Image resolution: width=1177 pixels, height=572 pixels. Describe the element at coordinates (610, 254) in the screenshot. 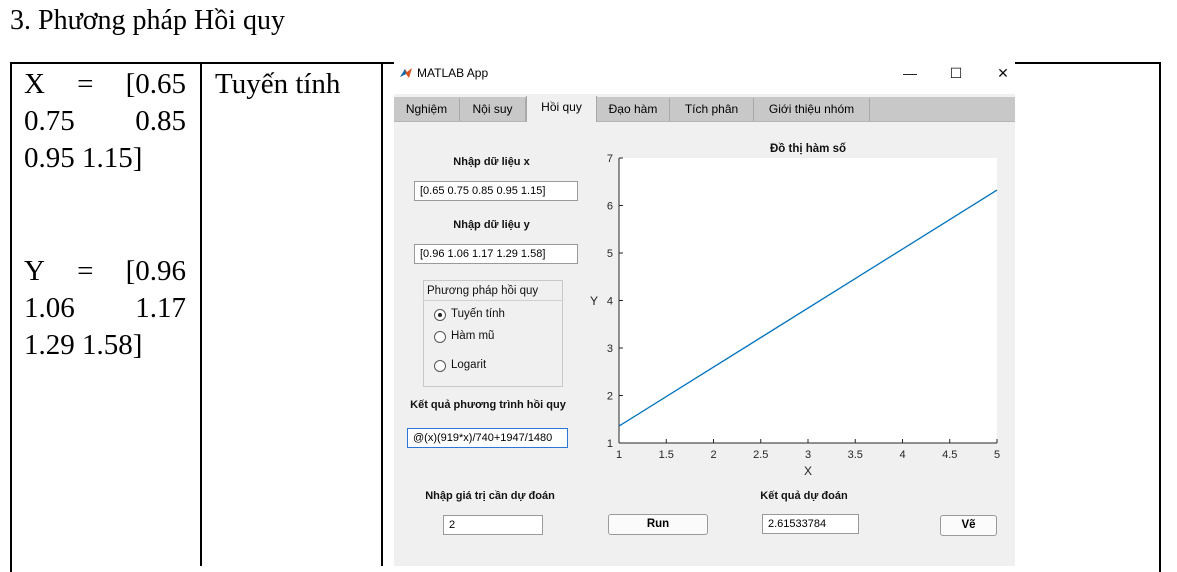

I see `y-tick-label: 5` at that location.